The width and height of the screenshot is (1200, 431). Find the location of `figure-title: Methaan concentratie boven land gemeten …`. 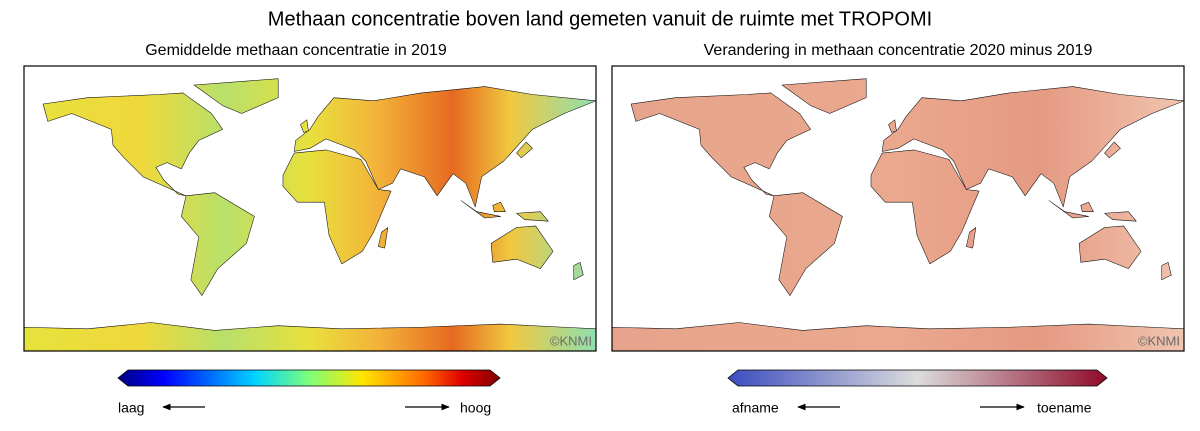

figure-title: Methaan concentratie boven land gemeten … is located at coordinates (600, 19).